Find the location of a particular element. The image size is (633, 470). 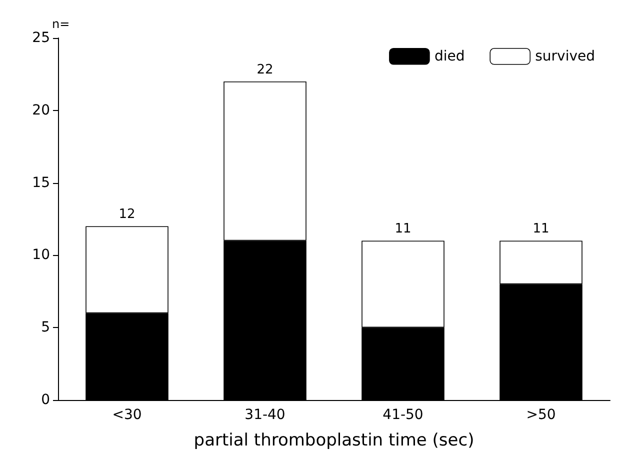

x-tick-label: <30 is located at coordinates (127, 415).